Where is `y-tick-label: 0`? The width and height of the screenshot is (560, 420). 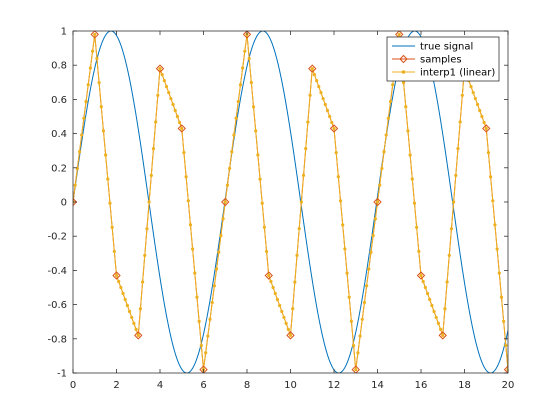
y-tick-label: 0 is located at coordinates (64, 203).